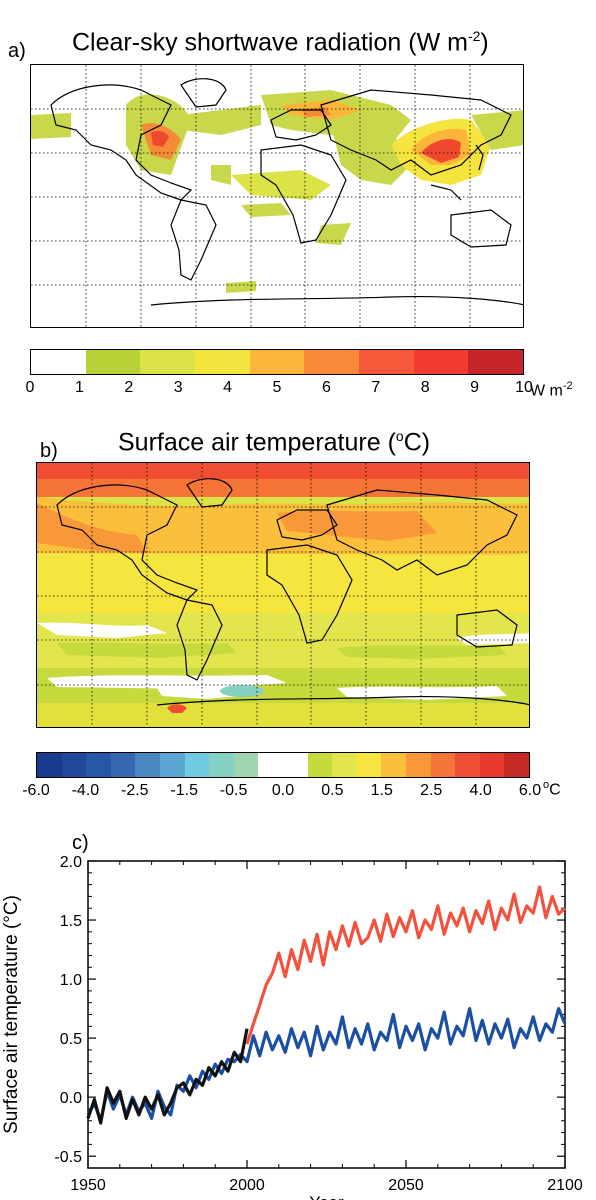  Describe the element at coordinates (530, 790) in the screenshot. I see `panel-b-colorbar-tick-label: 6.0` at that location.